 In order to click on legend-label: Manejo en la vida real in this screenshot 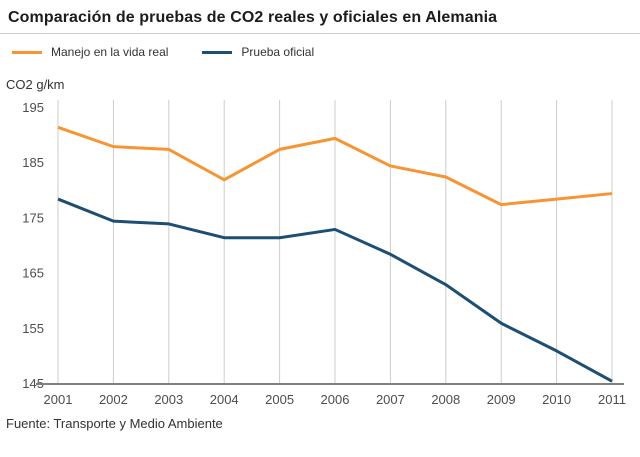, I will do `click(110, 52)`.